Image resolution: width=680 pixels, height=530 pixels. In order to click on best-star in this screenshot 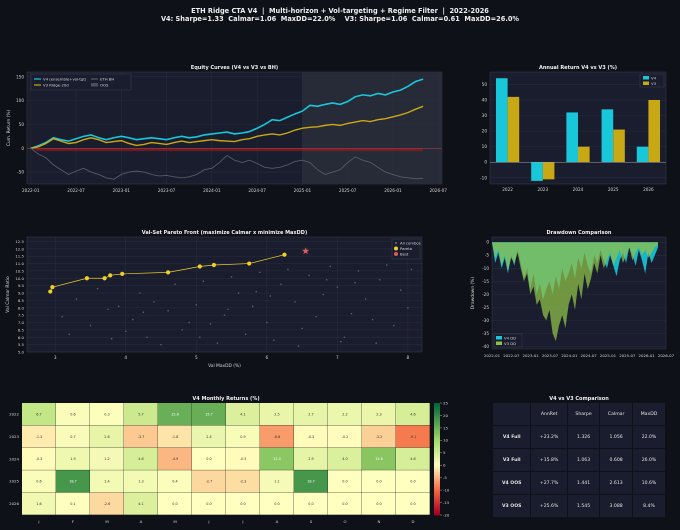, I will do `click(306, 251)`.